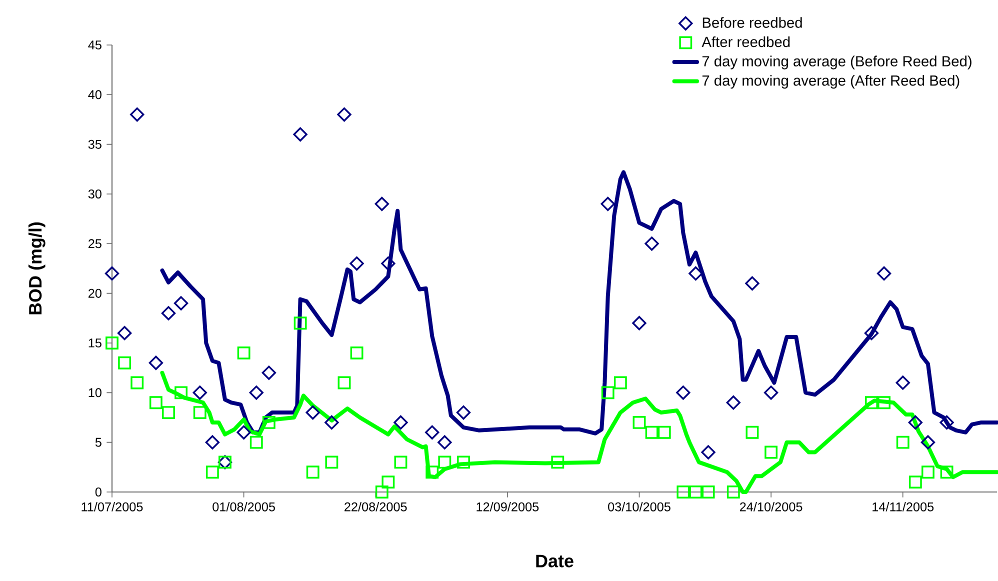 The height and width of the screenshot is (581, 998). I want to click on x-tick-label: 22/08/2005, so click(375, 507).